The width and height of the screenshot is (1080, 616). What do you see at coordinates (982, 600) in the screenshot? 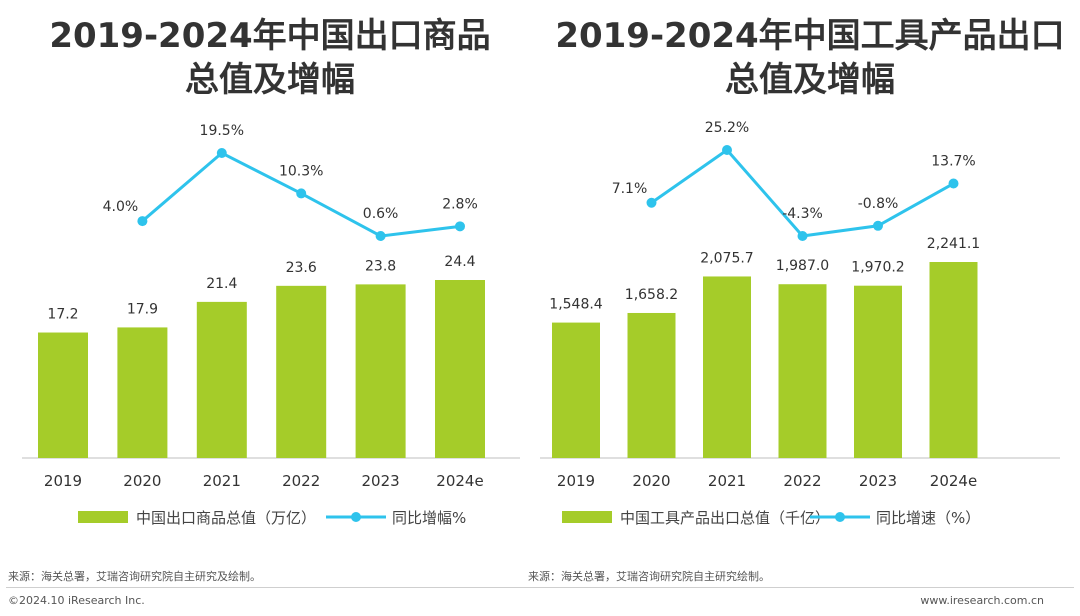
I see `footer-website: www.iresearch.com.cn` at bounding box center [982, 600].